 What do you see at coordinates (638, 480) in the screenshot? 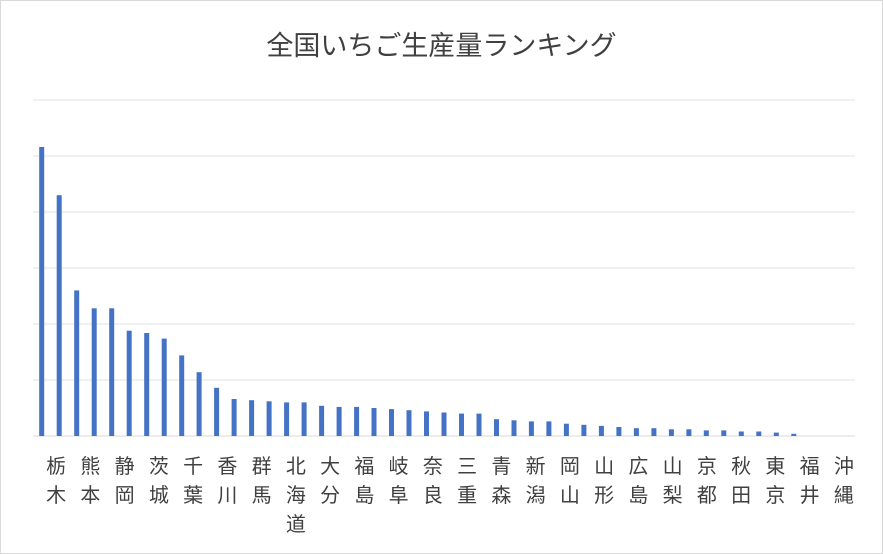
I see `x-tick-label: 広島` at bounding box center [638, 480].